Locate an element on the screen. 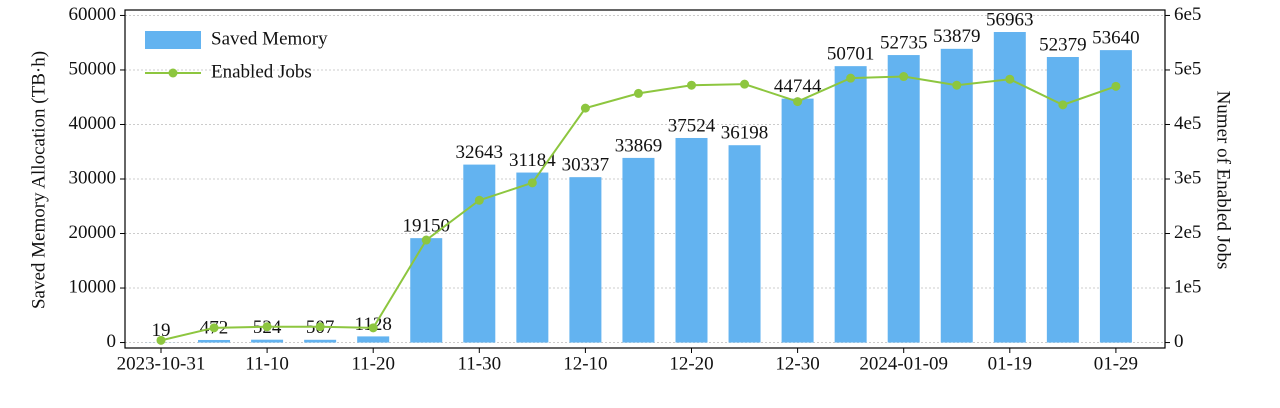  bar-value-label: 52735 is located at coordinates (904, 42).